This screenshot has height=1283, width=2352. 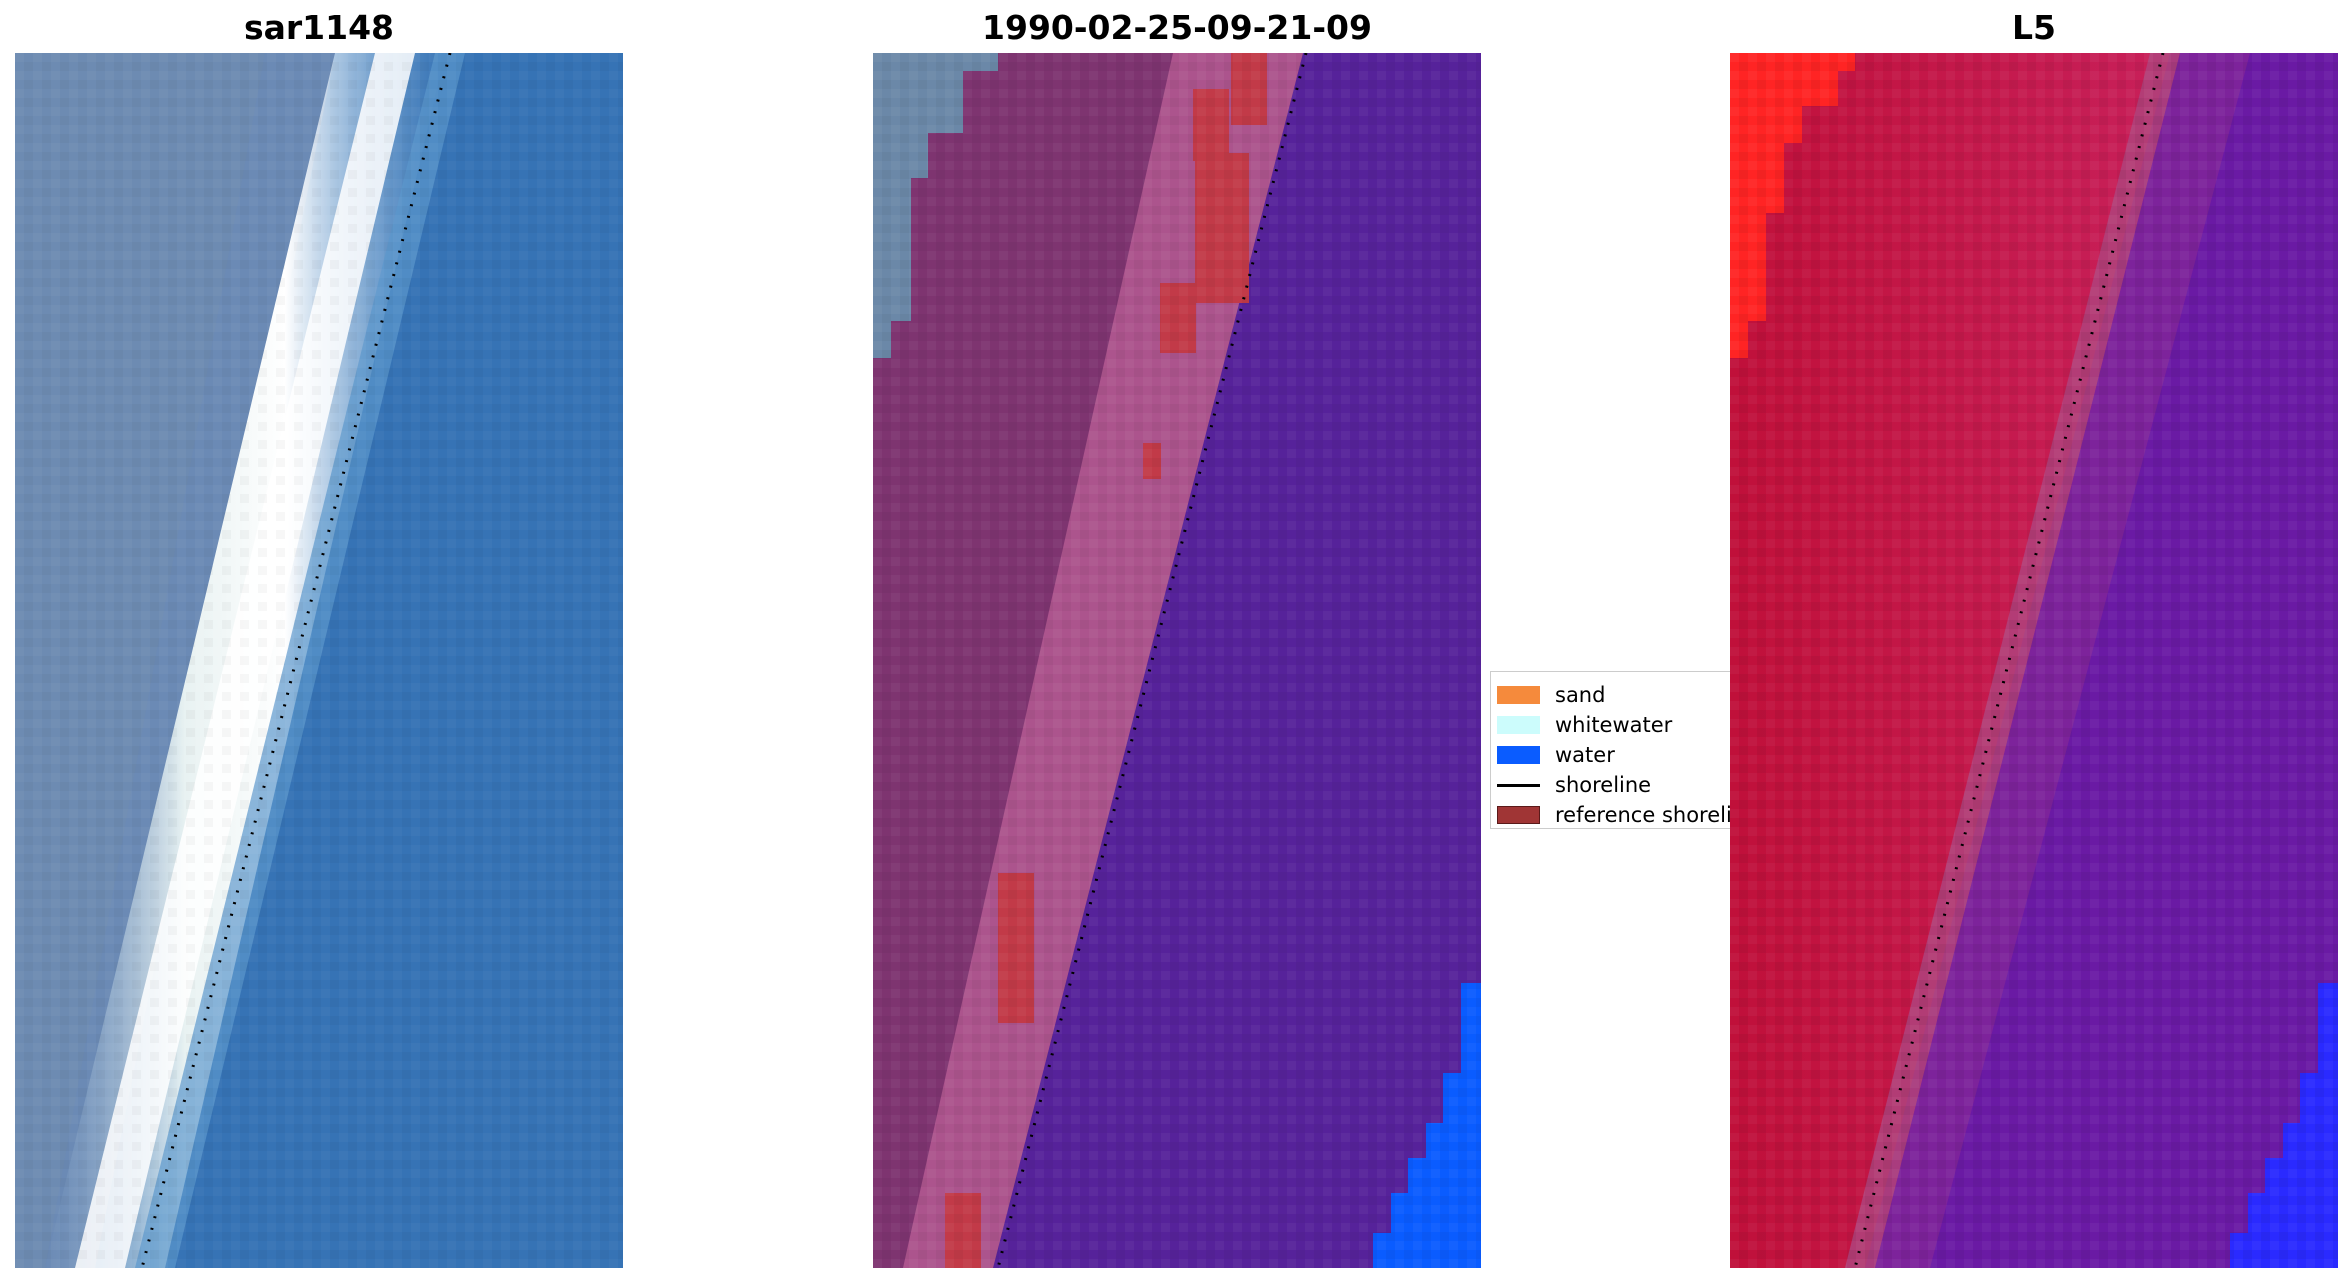 I want to click on legend-item-water: water, so click(x=1556, y=755).